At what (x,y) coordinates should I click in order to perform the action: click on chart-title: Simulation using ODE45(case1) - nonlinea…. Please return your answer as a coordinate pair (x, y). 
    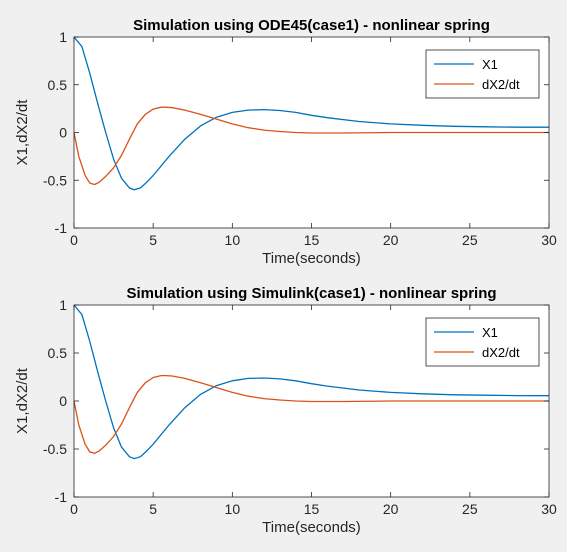
    Looking at the image, I should click on (311, 25).